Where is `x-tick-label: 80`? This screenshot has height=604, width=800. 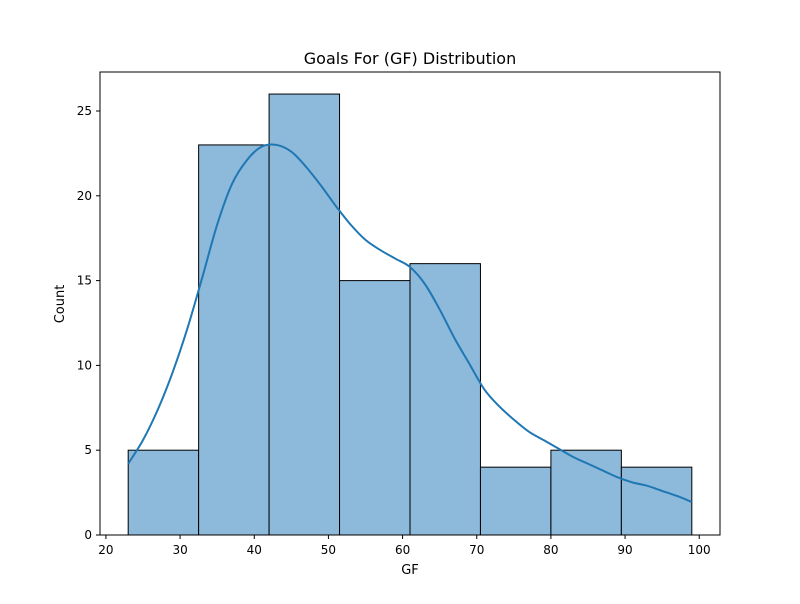
x-tick-label: 80 is located at coordinates (550, 550).